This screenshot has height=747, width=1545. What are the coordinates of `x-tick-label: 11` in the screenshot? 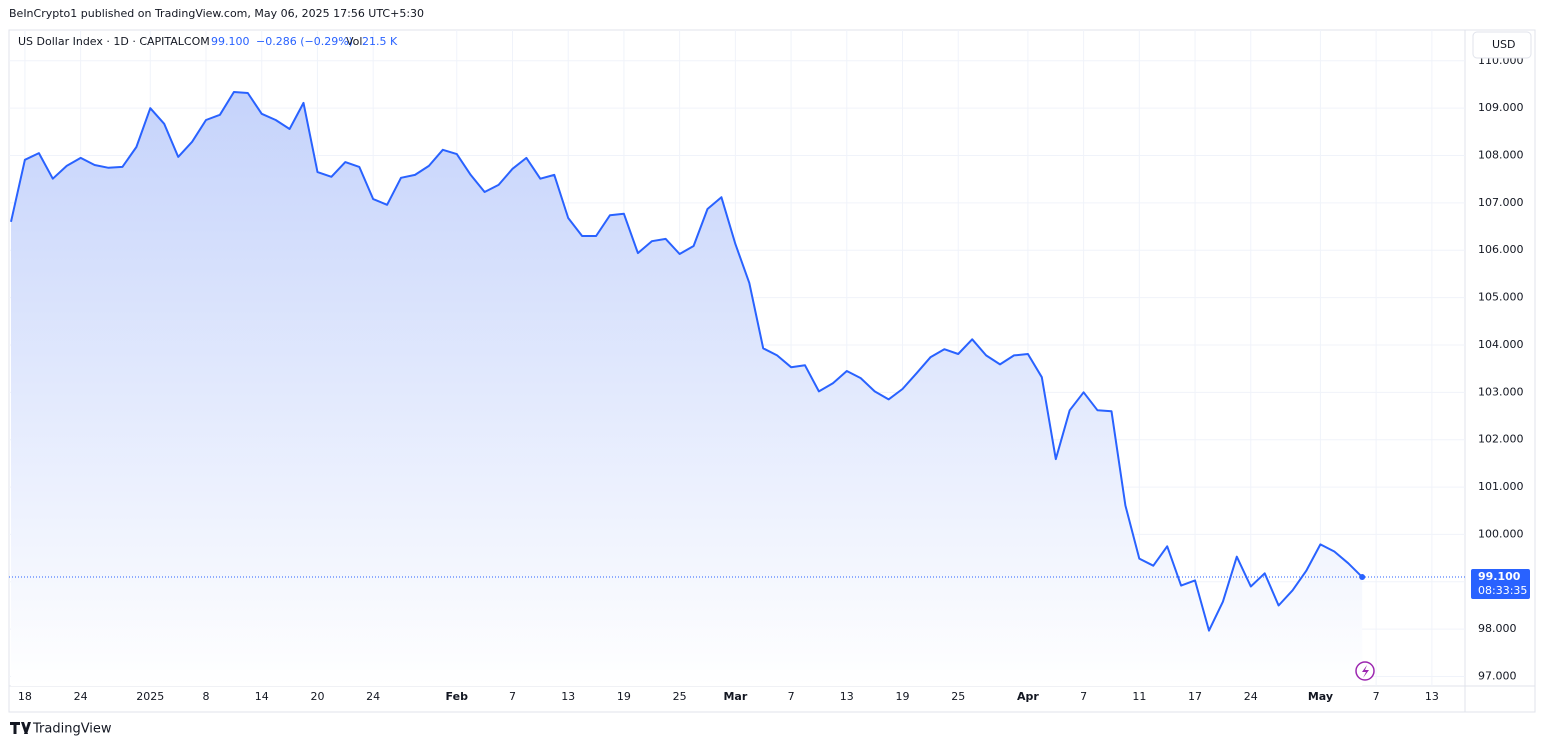 It's located at (1139, 696).